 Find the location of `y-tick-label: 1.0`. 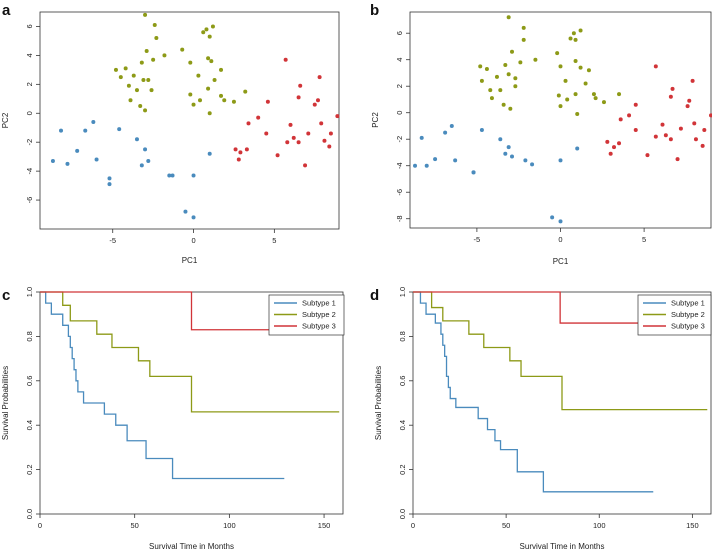

y-tick-label: 1.0 is located at coordinates (29, 292).